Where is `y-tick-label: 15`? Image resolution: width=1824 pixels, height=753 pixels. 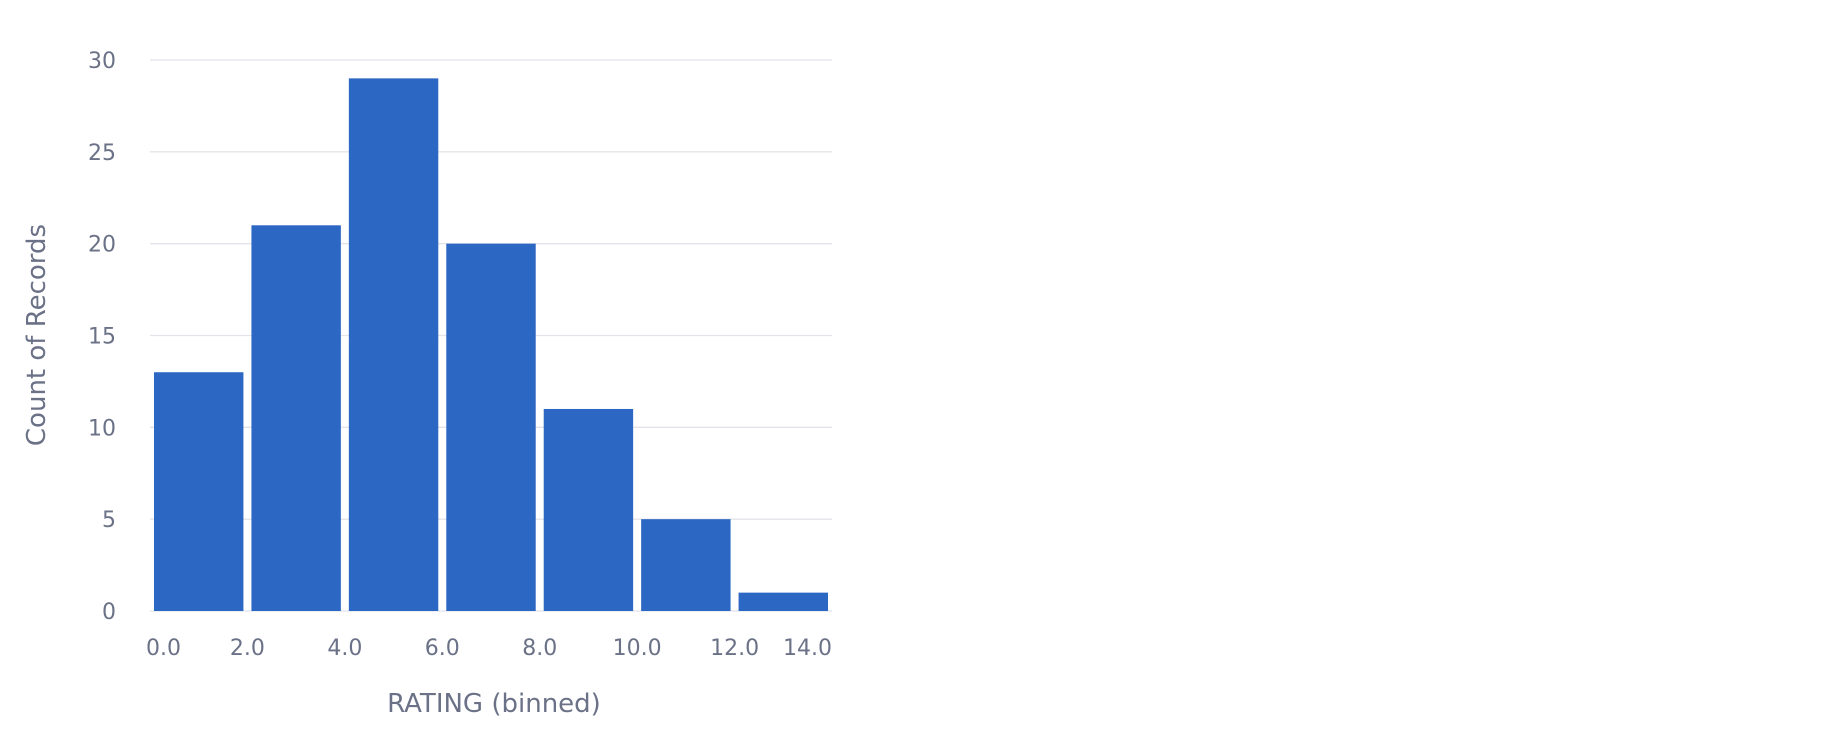
y-tick-label: 15 is located at coordinates (102, 337).